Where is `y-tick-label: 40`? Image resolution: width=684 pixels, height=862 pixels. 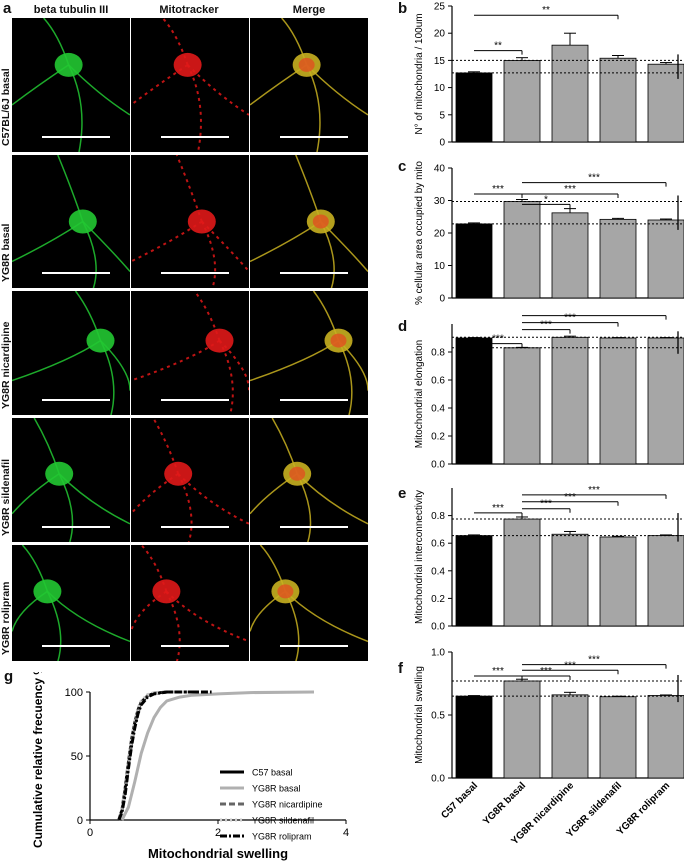
y-tick-label: 40 is located at coordinates (440, 169).